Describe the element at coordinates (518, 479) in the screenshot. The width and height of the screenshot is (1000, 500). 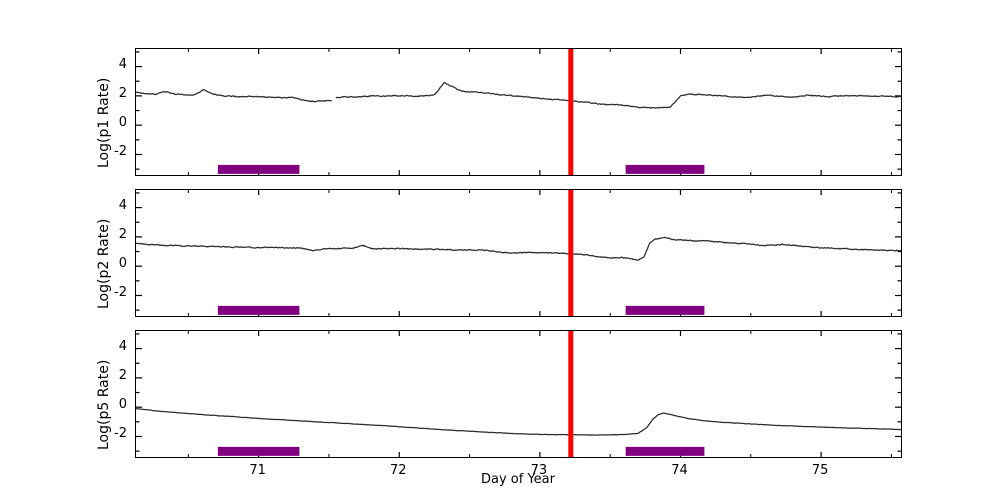
I see `x-axis-label: Day of Year` at that location.